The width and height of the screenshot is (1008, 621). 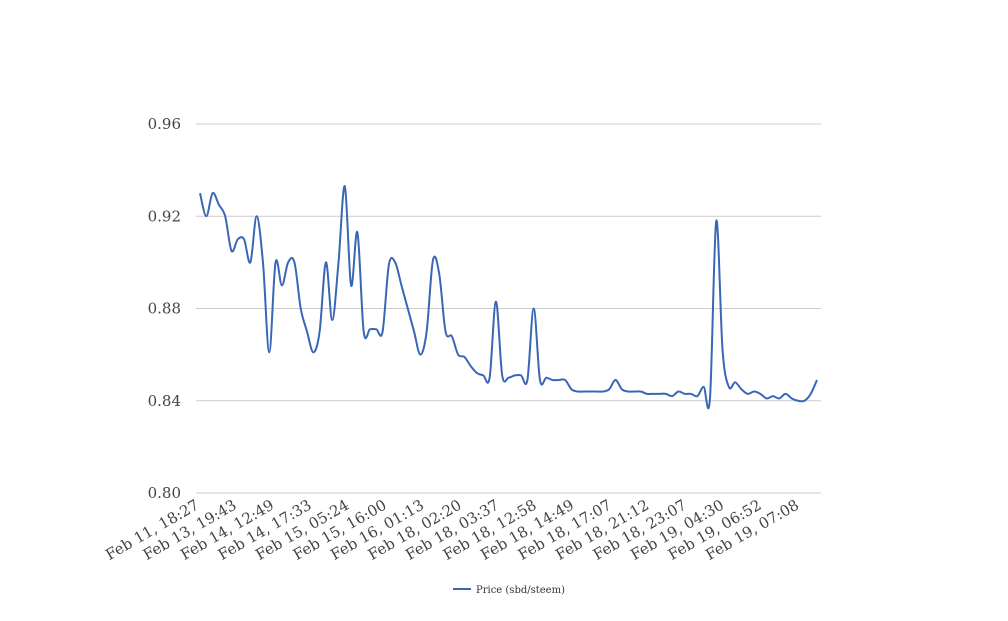 I want to click on y-tick-label: 0.96, so click(x=164, y=124).